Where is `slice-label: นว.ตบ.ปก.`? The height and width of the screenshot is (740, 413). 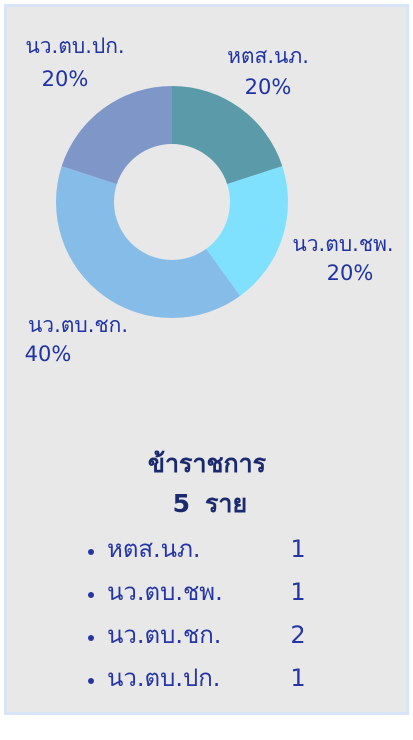 slice-label: นว.ตบ.ปก. is located at coordinates (74, 46).